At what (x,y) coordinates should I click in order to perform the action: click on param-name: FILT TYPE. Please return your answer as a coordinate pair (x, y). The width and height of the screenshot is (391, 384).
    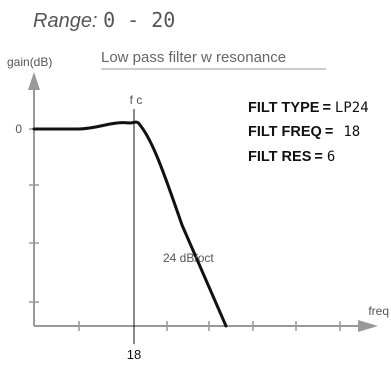
    Looking at the image, I should click on (284, 108).